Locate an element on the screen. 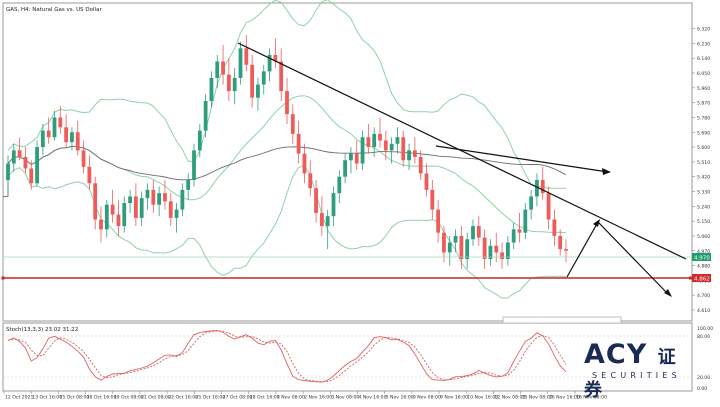 Image resolution: width=720 pixels, height=407 pixels. price-tick-label: 4.700 is located at coordinates (703, 296).